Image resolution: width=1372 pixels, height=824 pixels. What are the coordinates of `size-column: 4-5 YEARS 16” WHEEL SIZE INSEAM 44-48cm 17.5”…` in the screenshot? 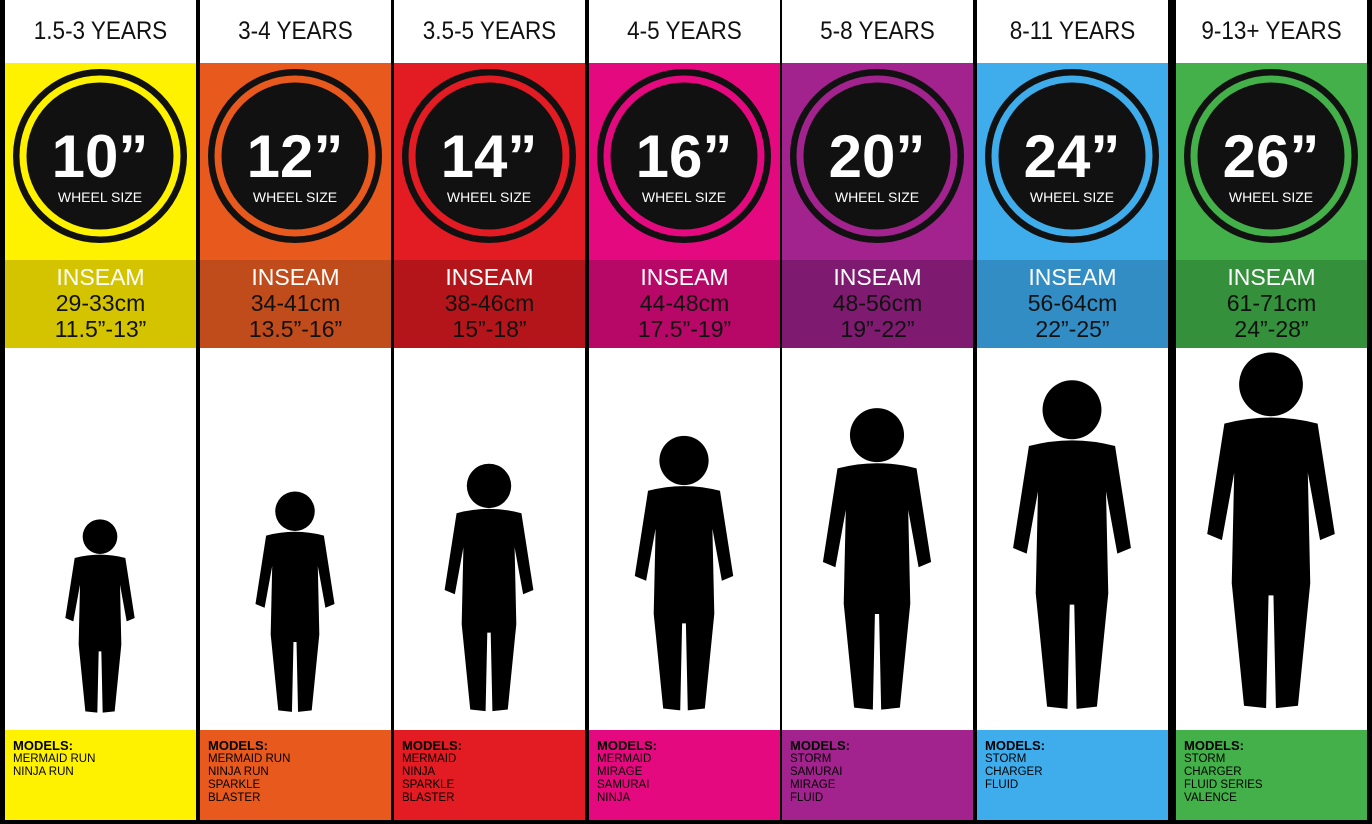 It's located at (684, 410).